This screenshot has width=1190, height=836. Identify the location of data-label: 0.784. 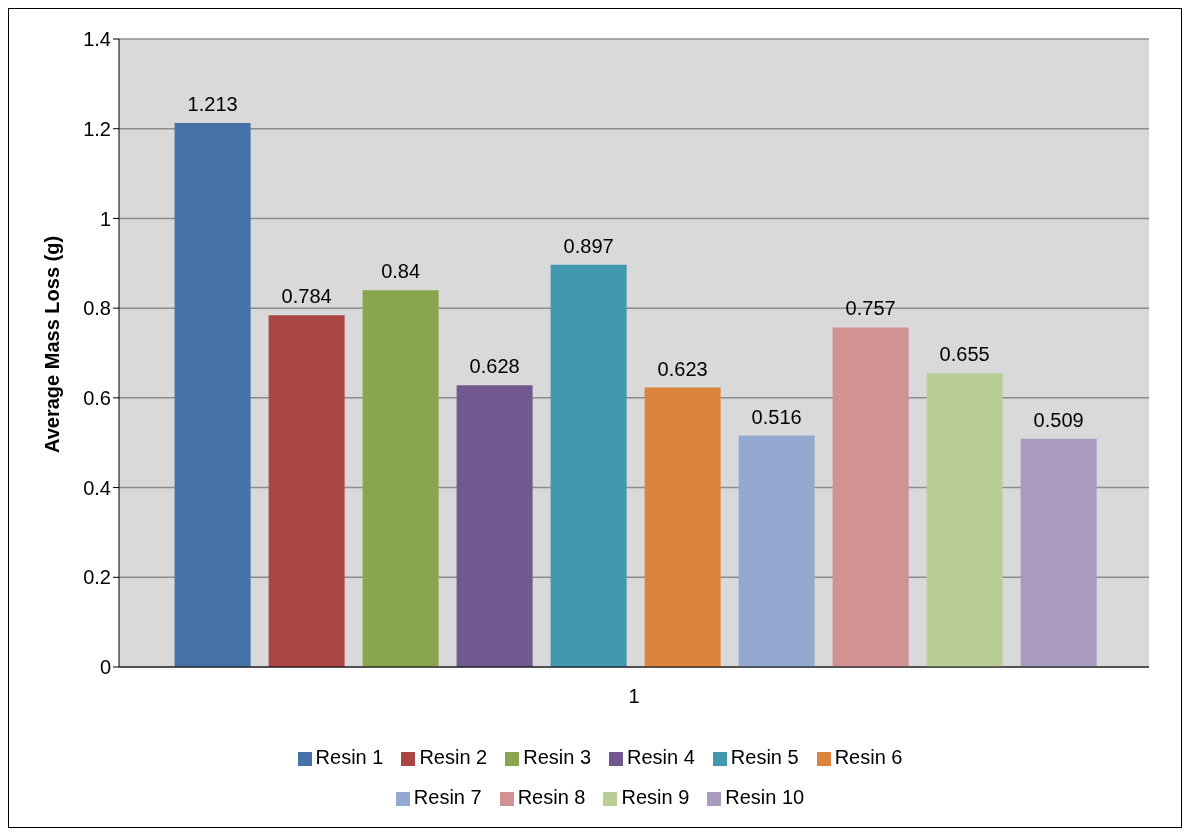
(306, 296).